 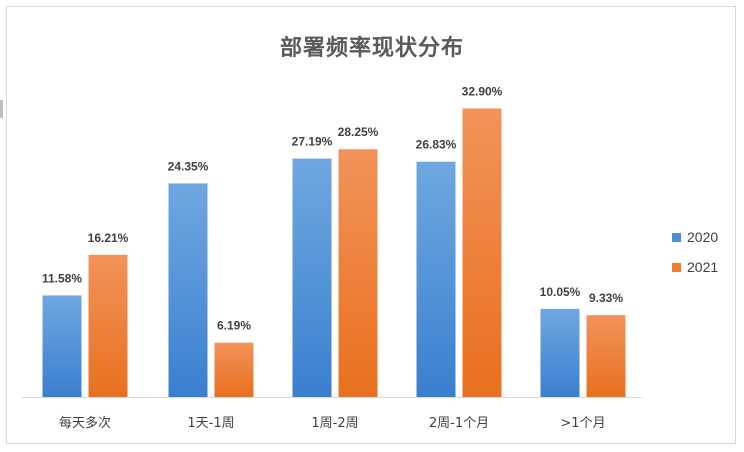 What do you see at coordinates (482, 91) in the screenshot?
I see `data-label-2021-3: 32.90%` at bounding box center [482, 91].